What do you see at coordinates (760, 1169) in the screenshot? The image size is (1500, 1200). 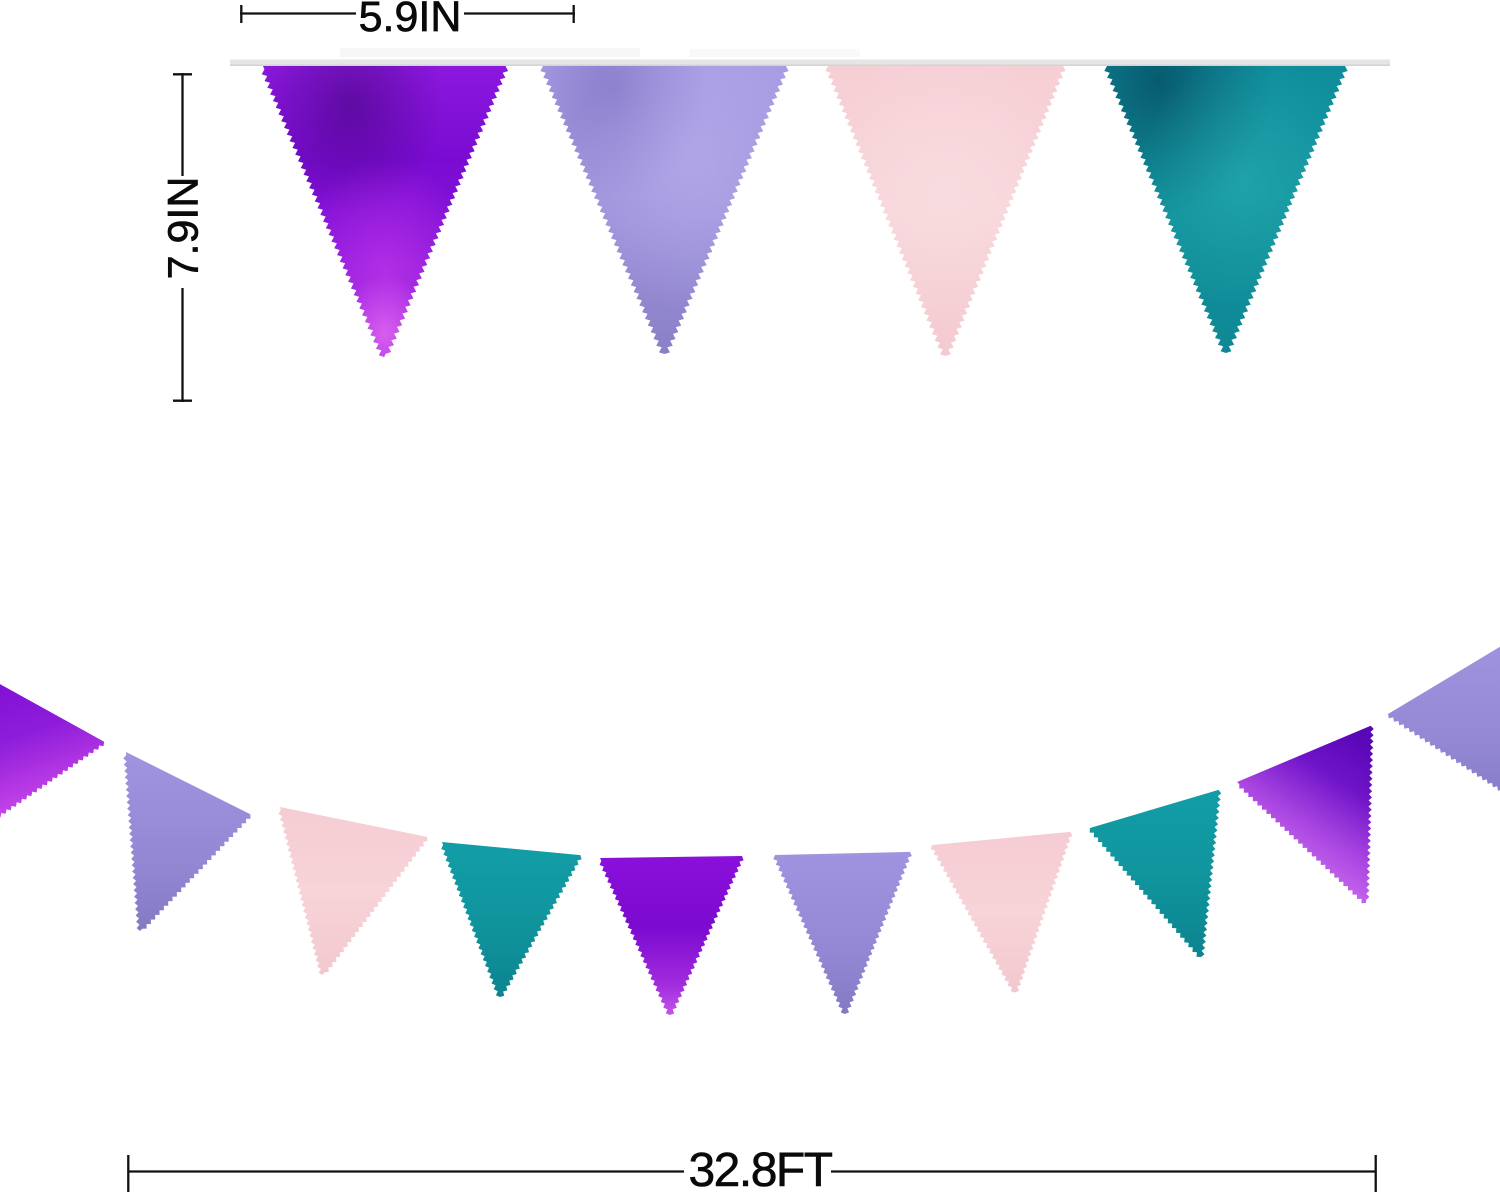 I see `svg-text: 32.8FT` at bounding box center [760, 1169].